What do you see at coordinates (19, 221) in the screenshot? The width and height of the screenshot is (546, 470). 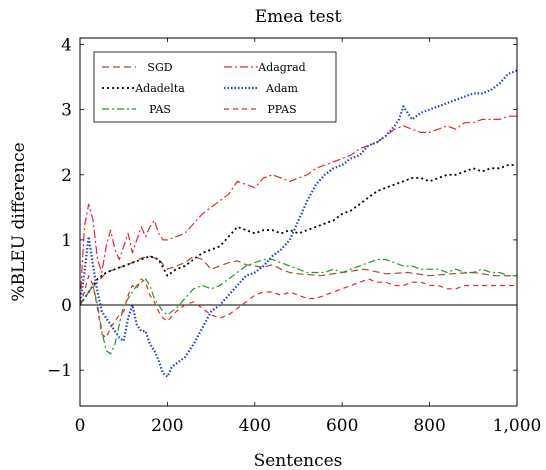 I see `y-axis-title: %BLEU difference` at bounding box center [19, 221].